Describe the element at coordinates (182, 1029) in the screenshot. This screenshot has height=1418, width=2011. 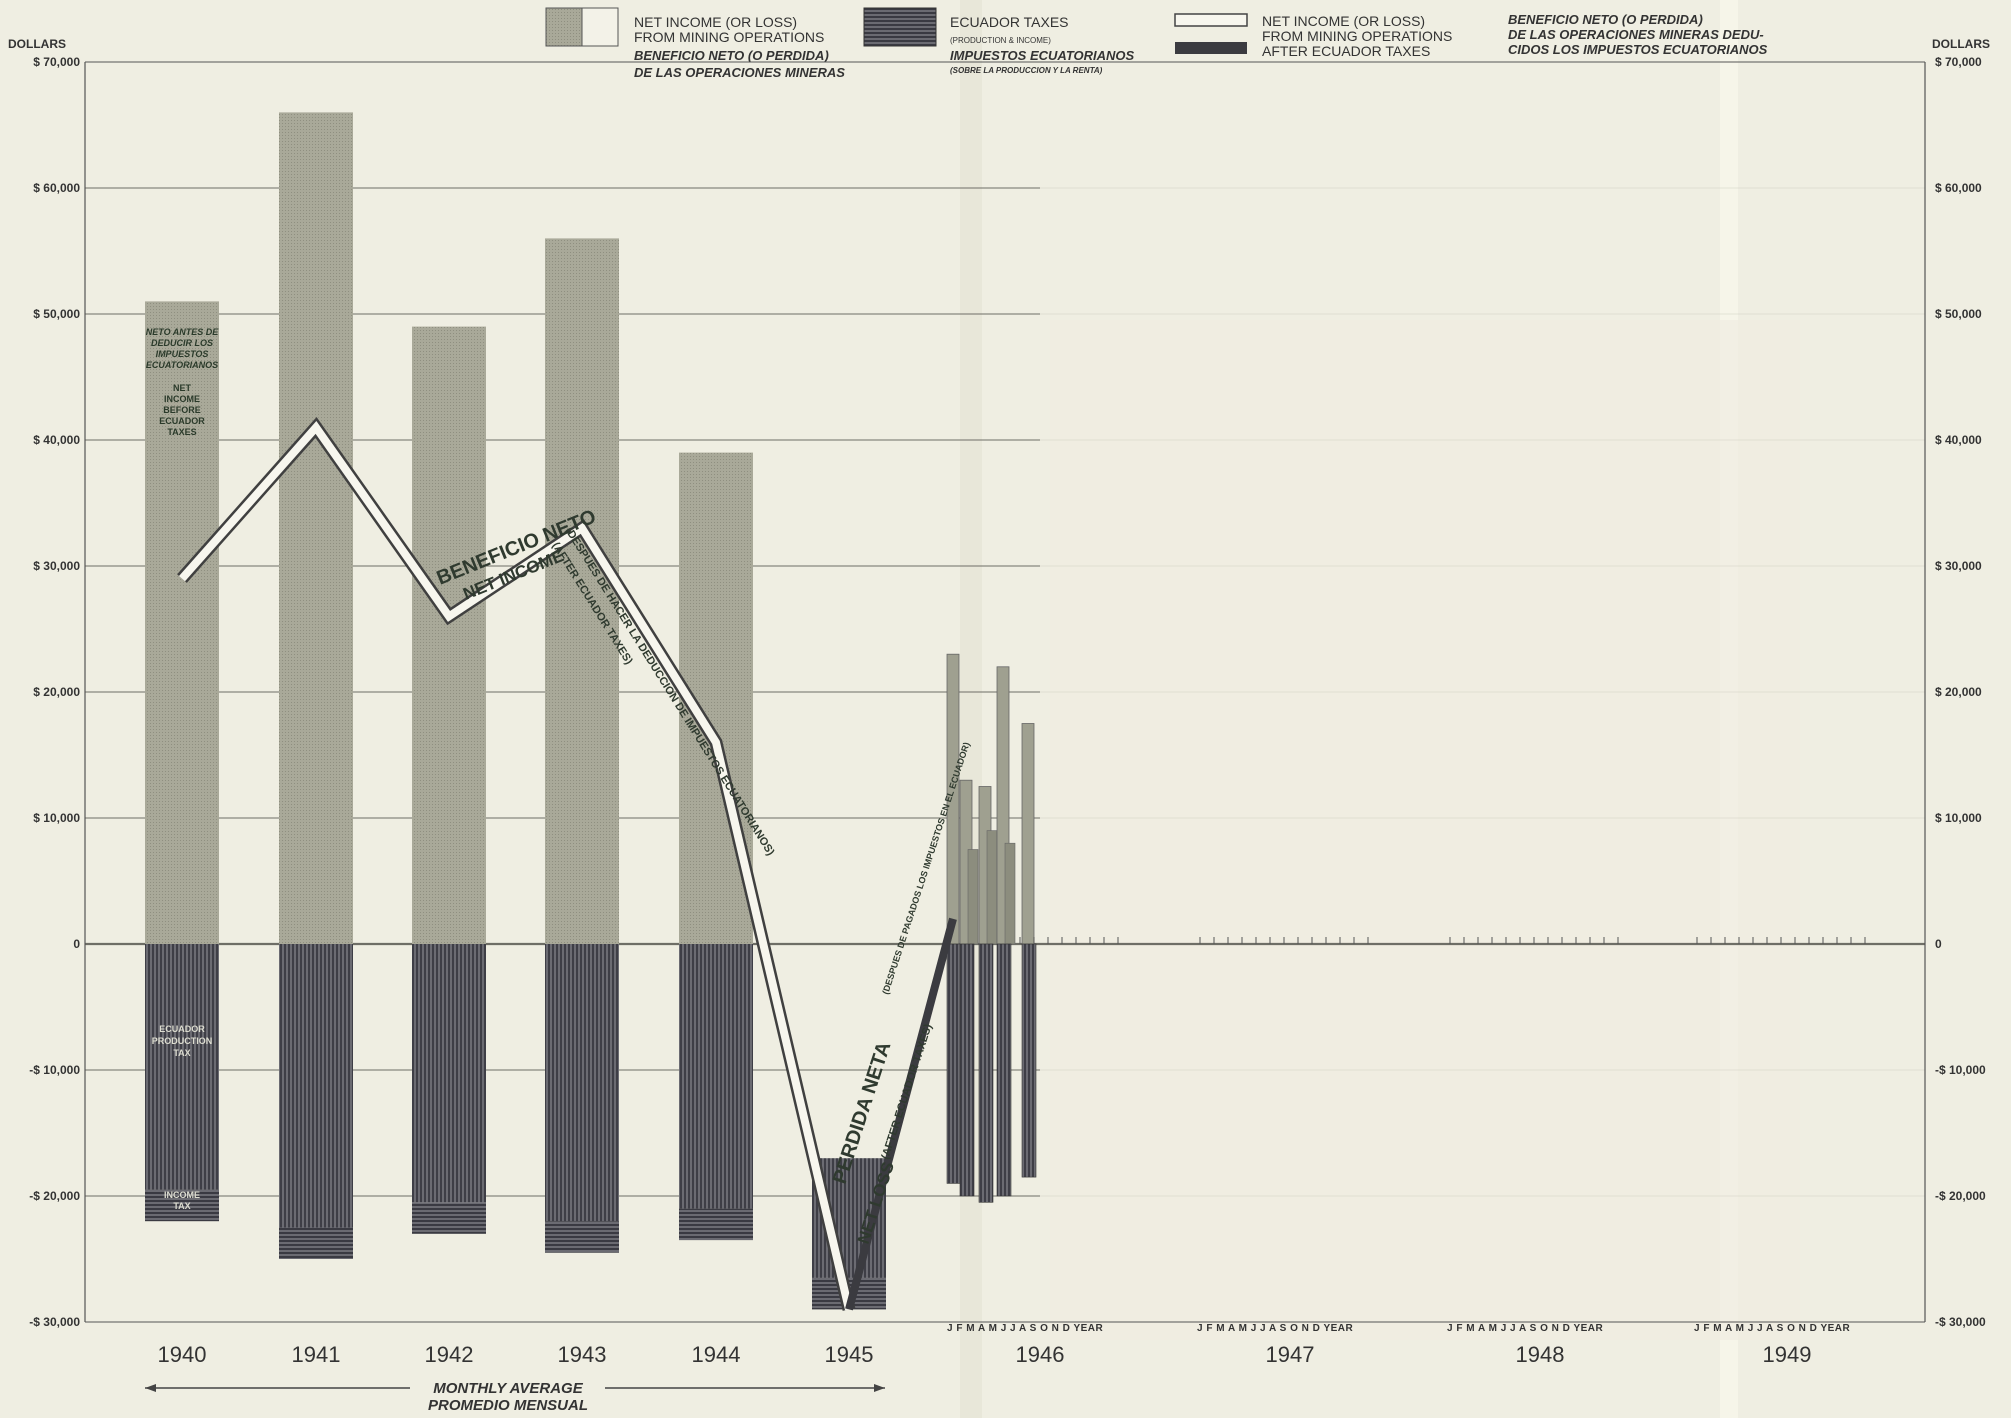
I see `ann-1940-tax-line1: ECUADOR` at that location.